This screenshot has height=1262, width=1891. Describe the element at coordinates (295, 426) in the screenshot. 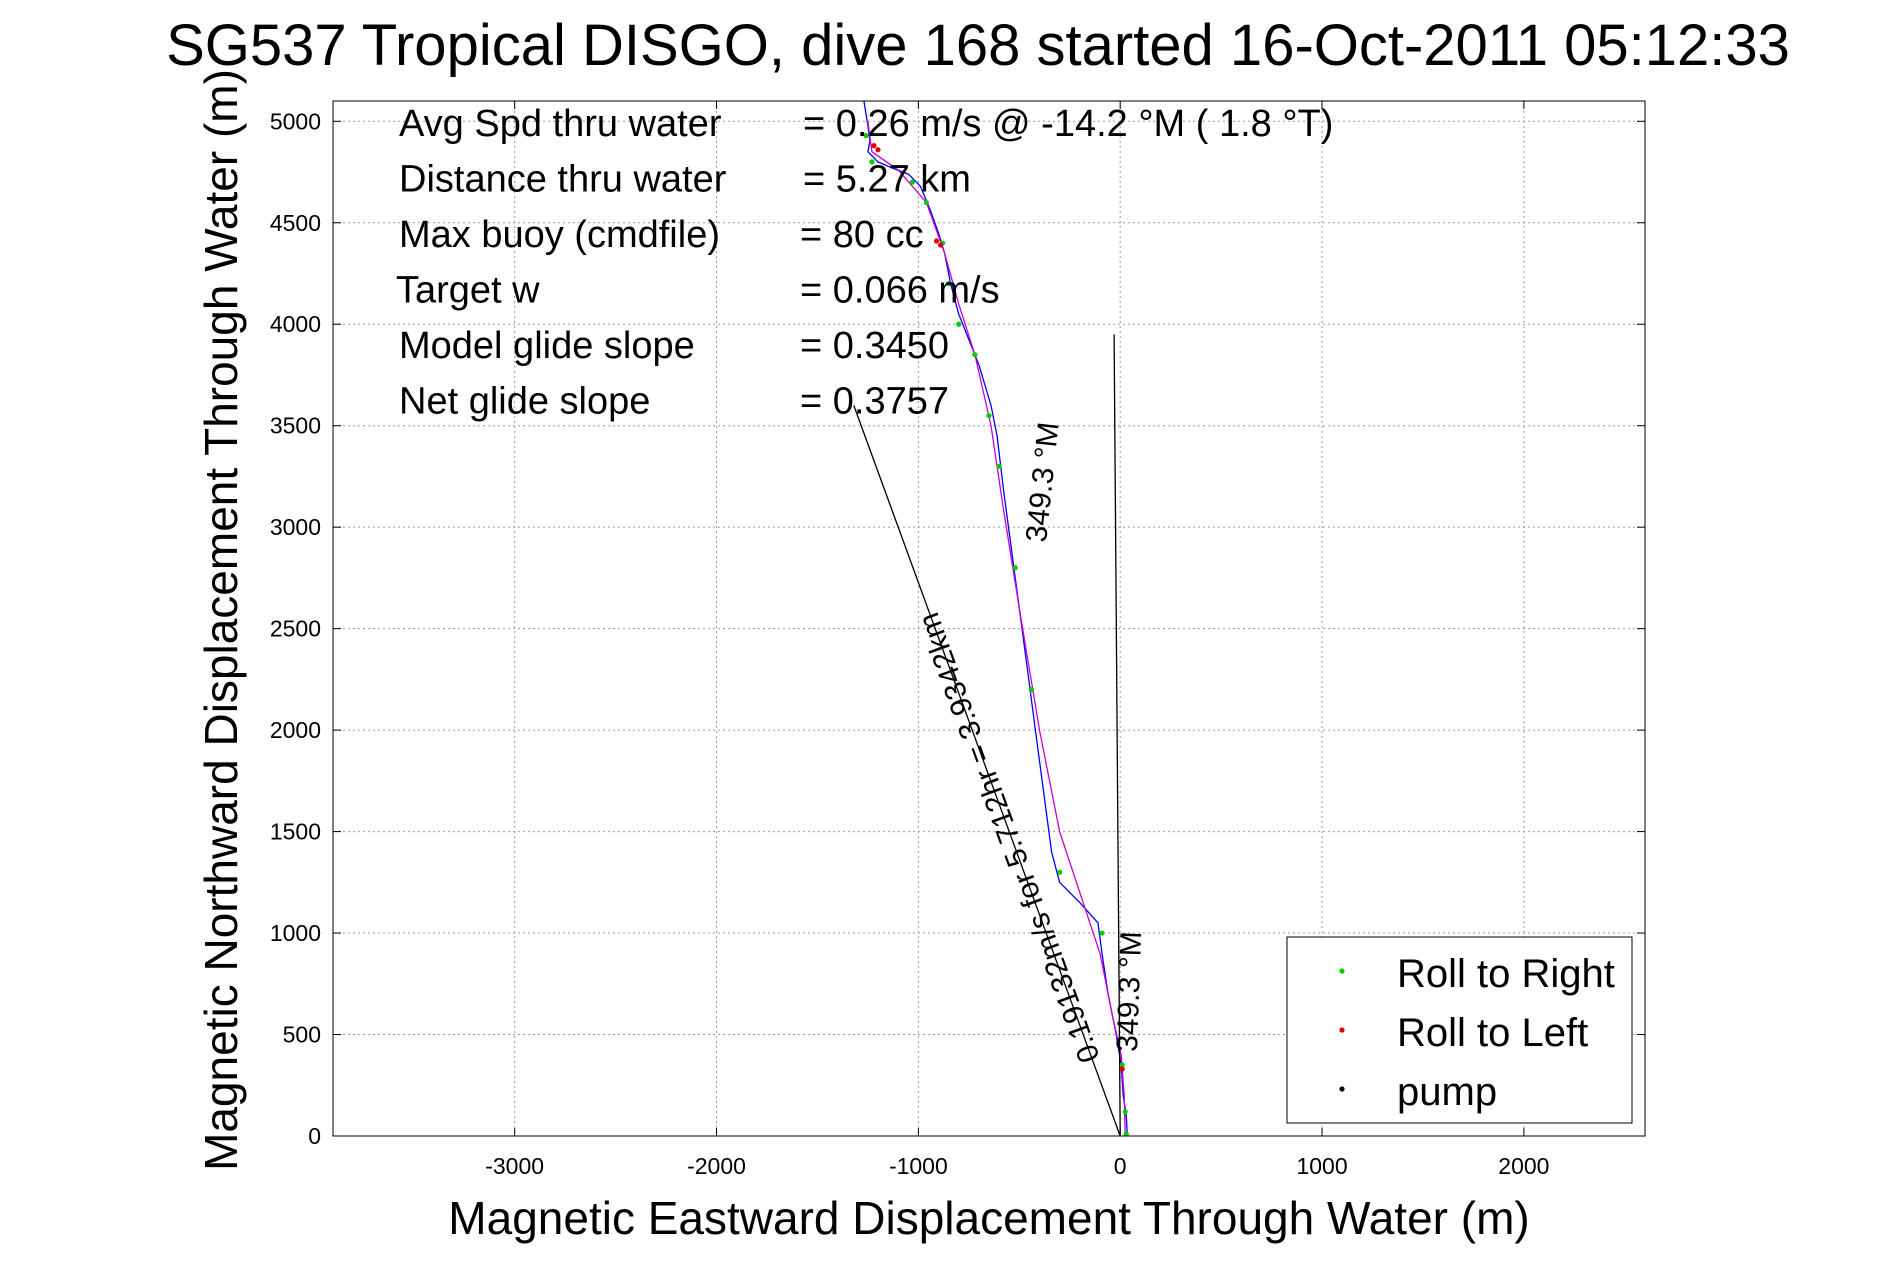

I see `y-tick-label: 3500` at that location.